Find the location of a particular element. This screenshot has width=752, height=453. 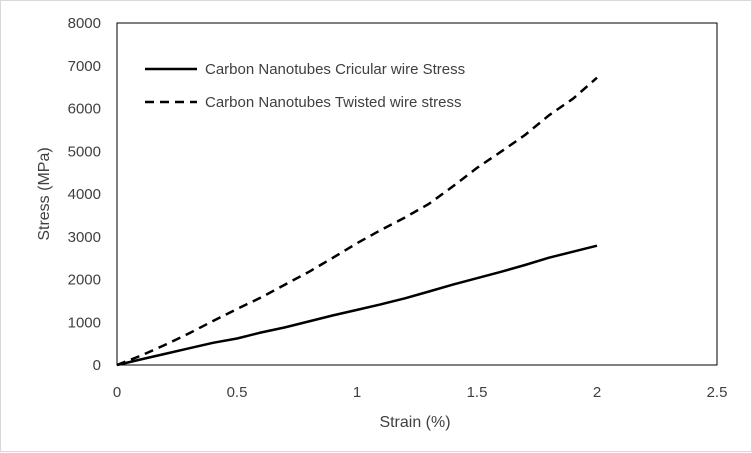

y-tick-label: 3000 is located at coordinates (84, 237).